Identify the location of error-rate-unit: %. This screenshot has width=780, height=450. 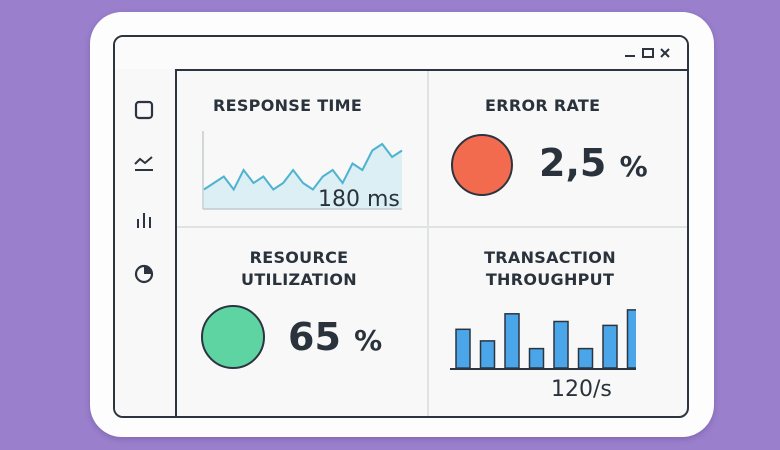
(633, 166).